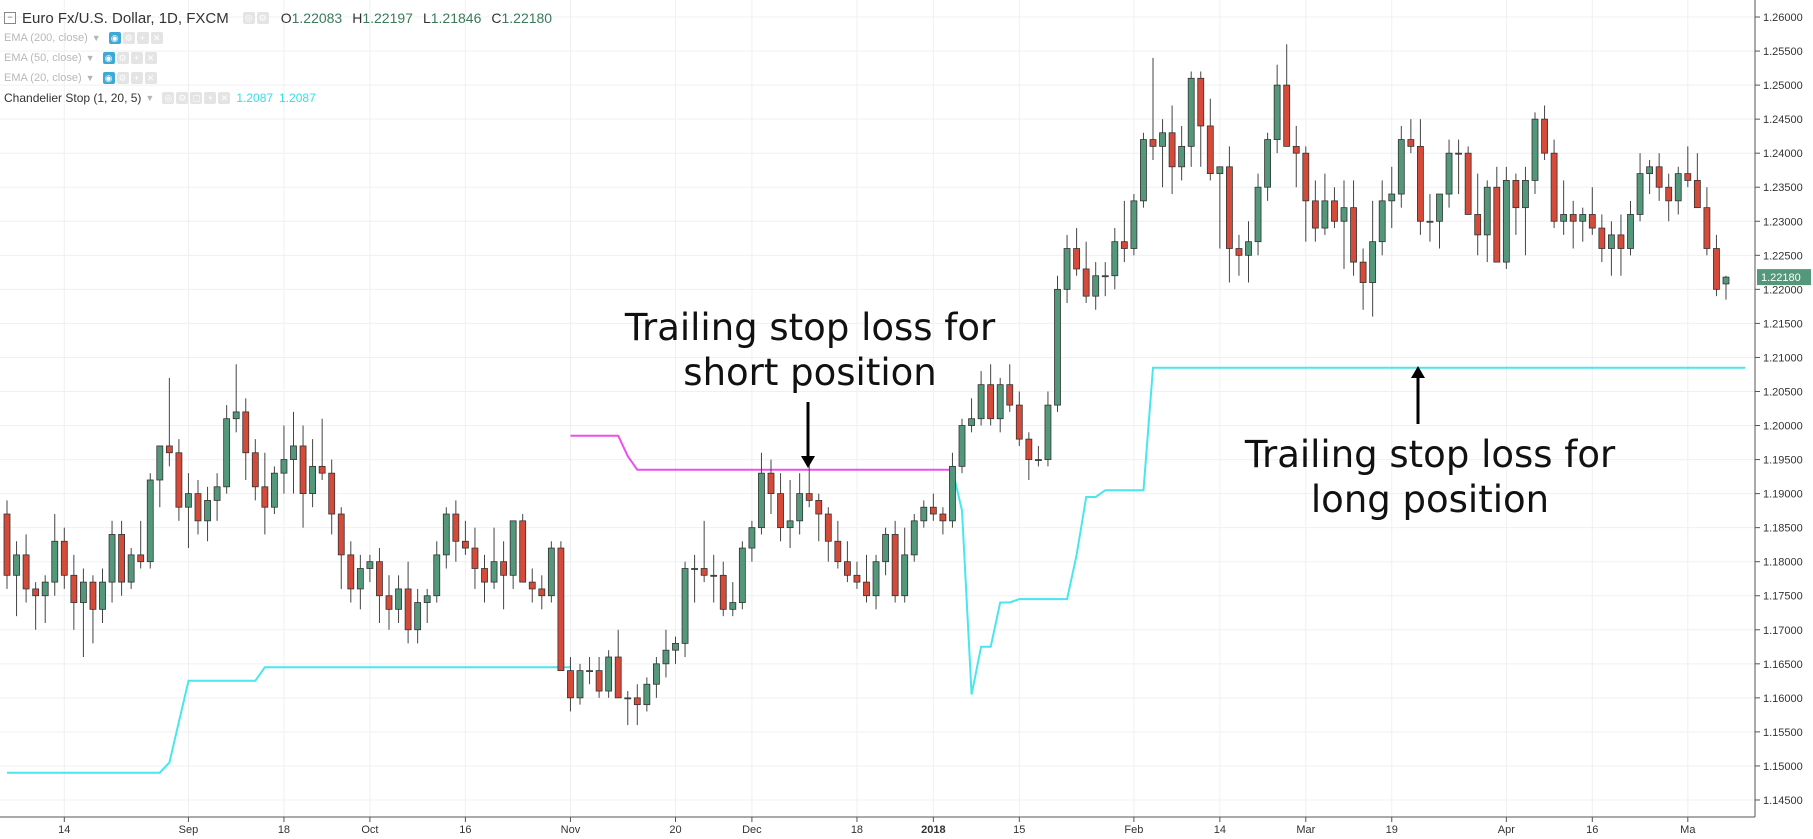 The width and height of the screenshot is (1813, 839). What do you see at coordinates (284, 830) in the screenshot?
I see `x-tick-label: 18` at bounding box center [284, 830].